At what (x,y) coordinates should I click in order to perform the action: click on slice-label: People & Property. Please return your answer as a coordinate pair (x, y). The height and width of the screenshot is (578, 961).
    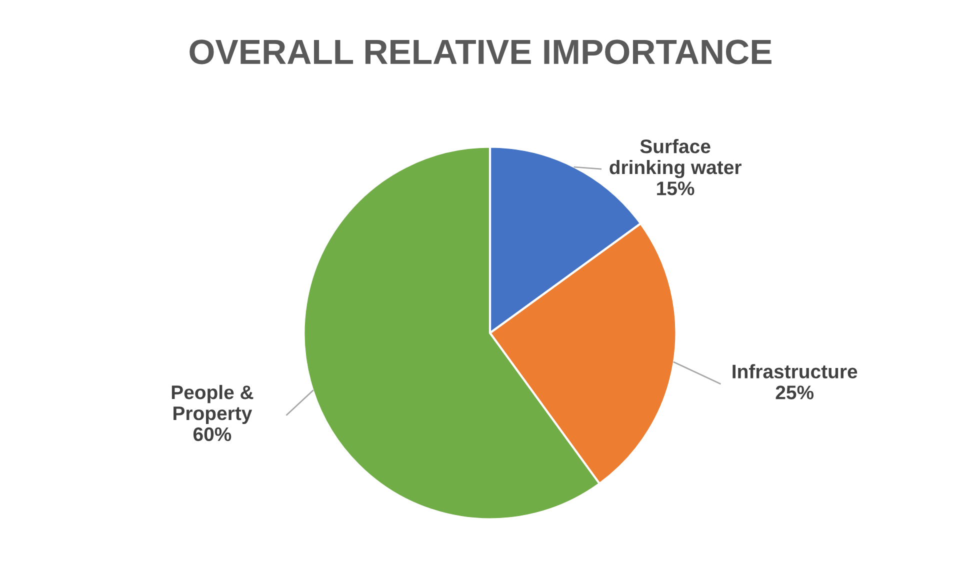
    Looking at the image, I should click on (213, 404).